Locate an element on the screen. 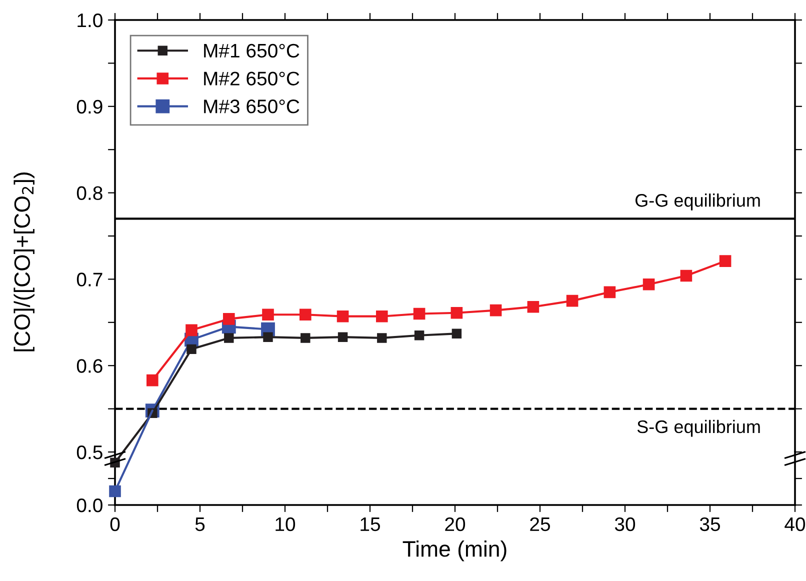  legend-label: M#2 650°C is located at coordinates (252, 79).